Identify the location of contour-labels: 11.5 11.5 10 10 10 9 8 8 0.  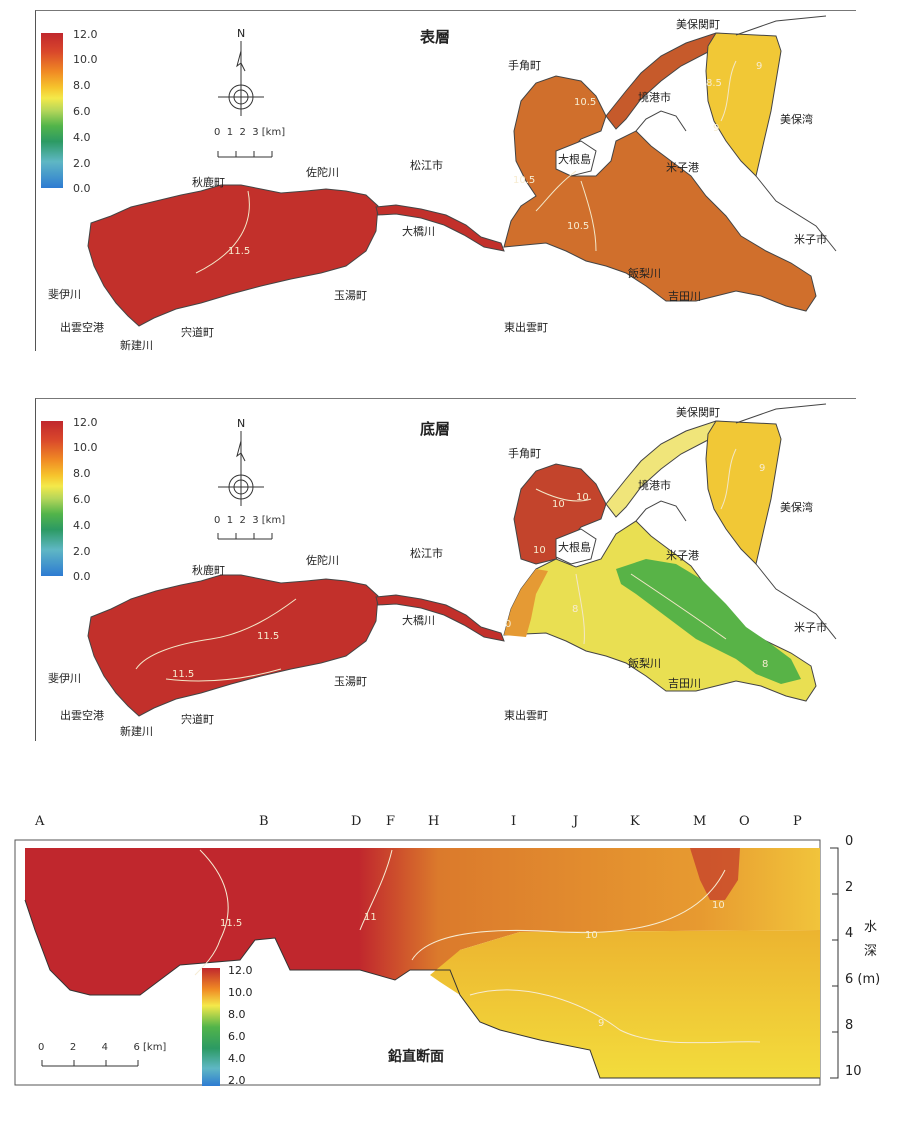
(470, 571).